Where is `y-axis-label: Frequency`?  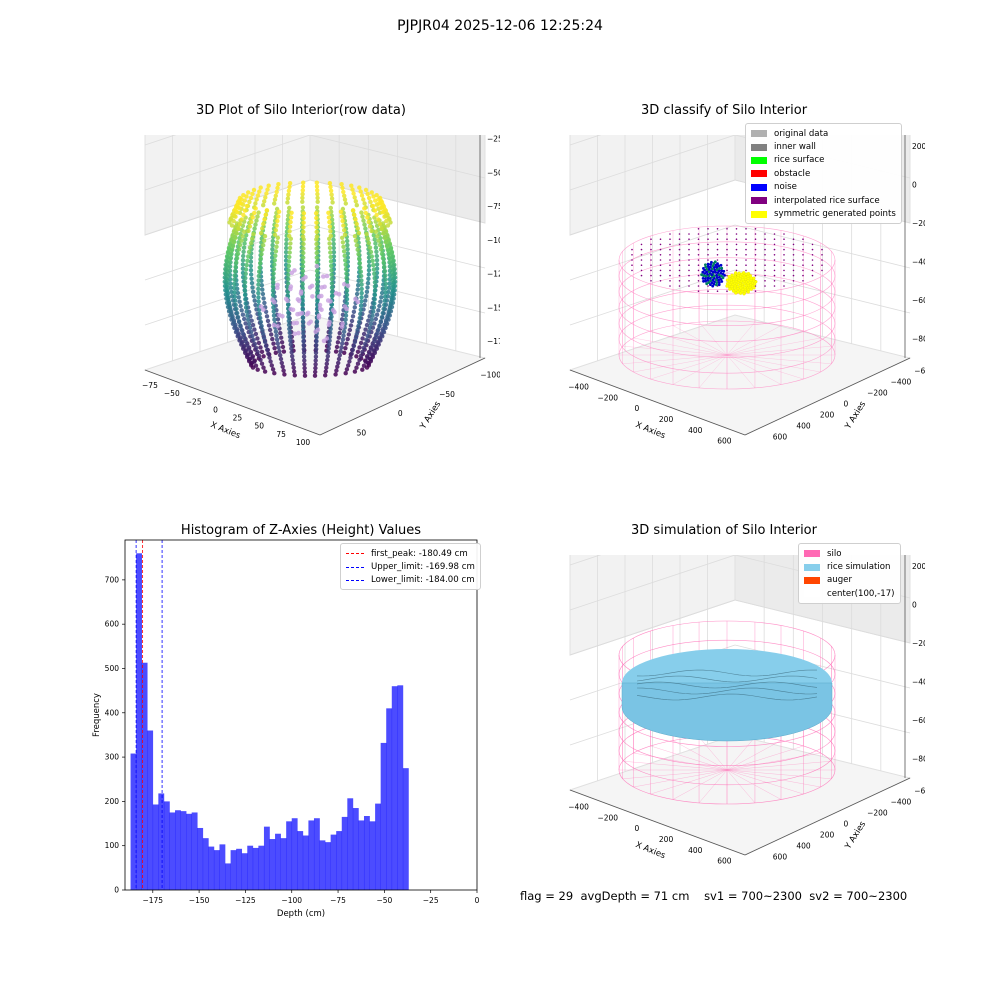 y-axis-label: Frequency is located at coordinates (97, 715).